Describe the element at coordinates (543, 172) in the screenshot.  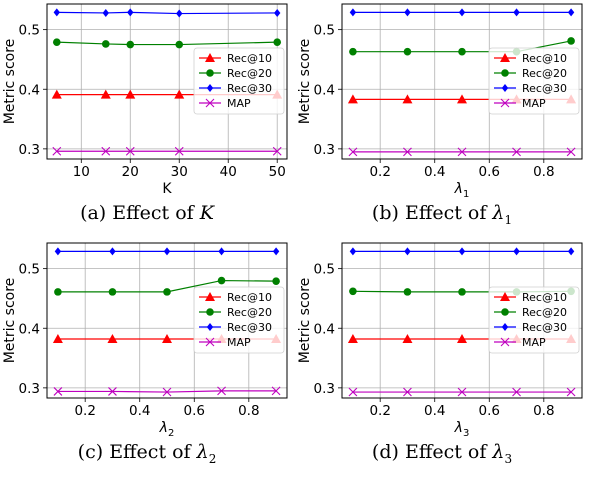
I see `x-tick-label: 0.8` at that location.